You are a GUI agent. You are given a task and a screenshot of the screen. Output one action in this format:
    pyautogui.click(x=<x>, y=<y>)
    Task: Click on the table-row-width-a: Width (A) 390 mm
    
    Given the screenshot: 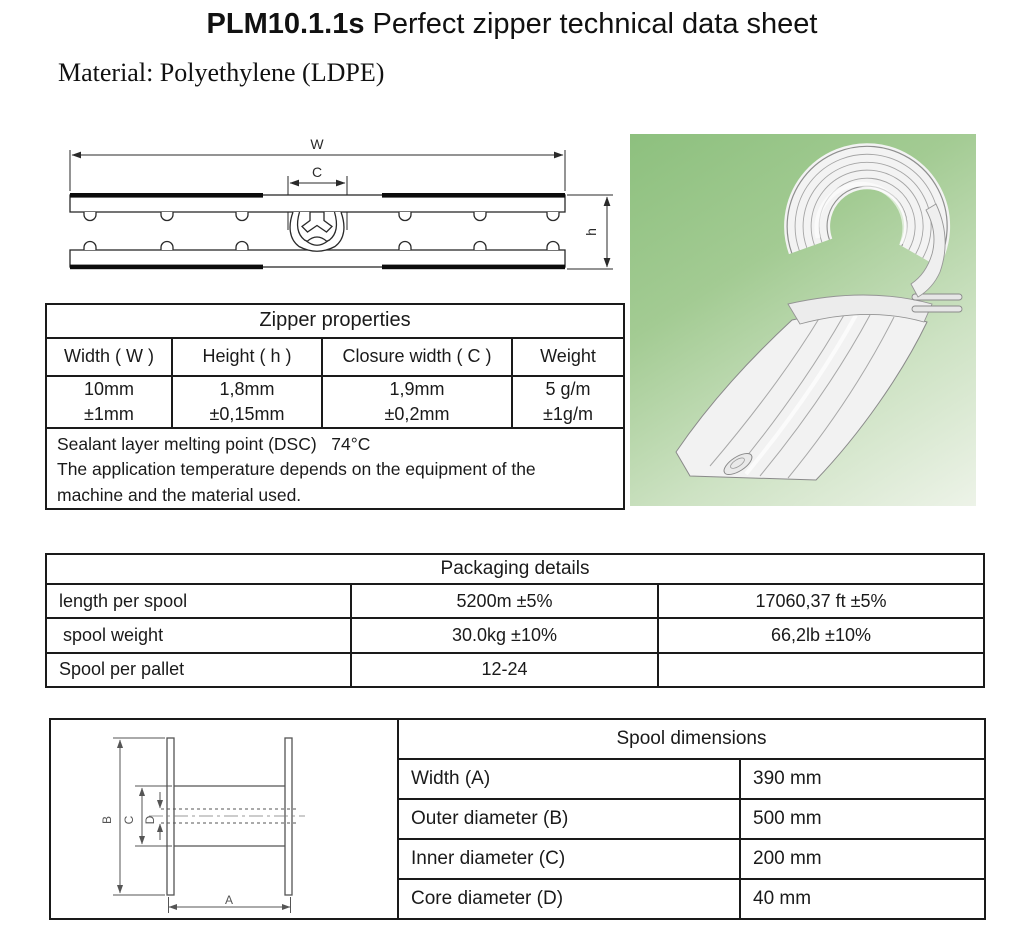 What is the action you would take?
    pyautogui.click(x=691, y=780)
    